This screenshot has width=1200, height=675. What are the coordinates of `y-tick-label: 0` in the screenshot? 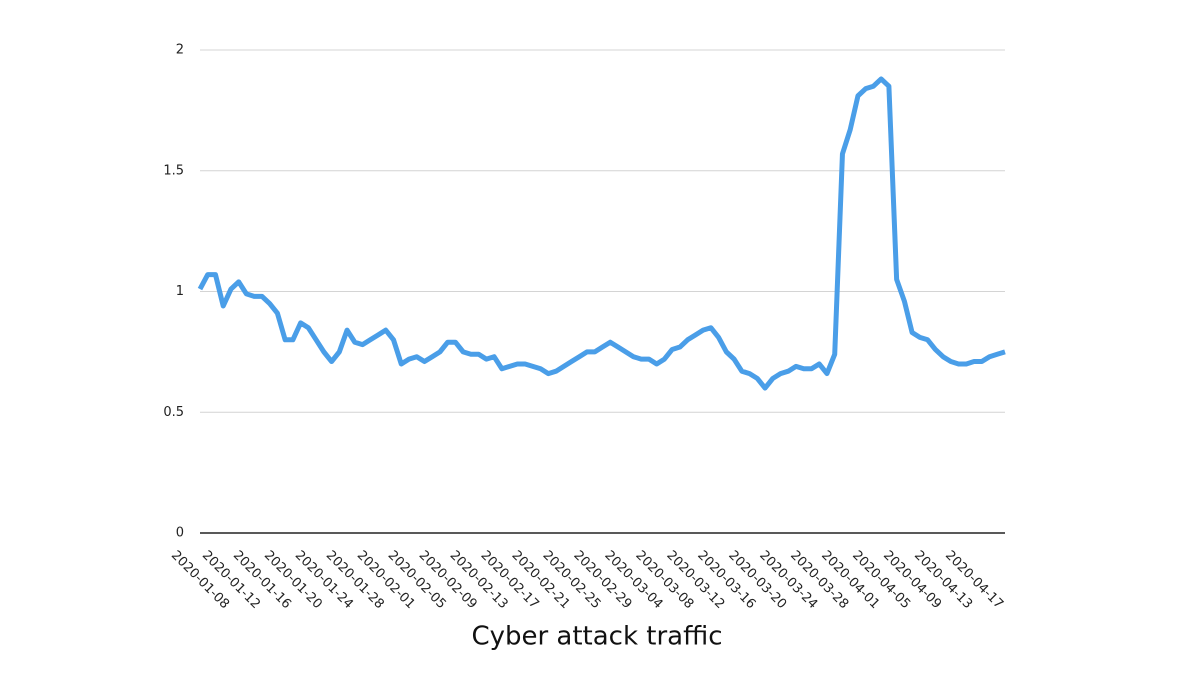 It's located at (180, 533).